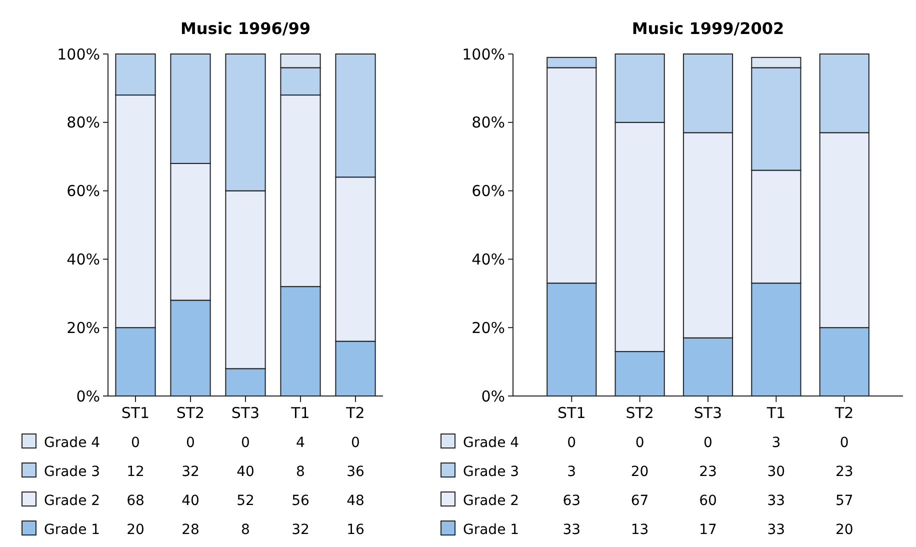  I want to click on data-label: 56, so click(301, 500).